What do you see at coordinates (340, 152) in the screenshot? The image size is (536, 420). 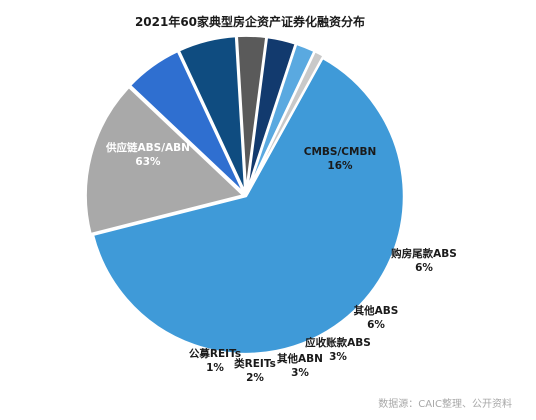 I see `slice-label-1: CMBS/CMBN` at bounding box center [340, 152].